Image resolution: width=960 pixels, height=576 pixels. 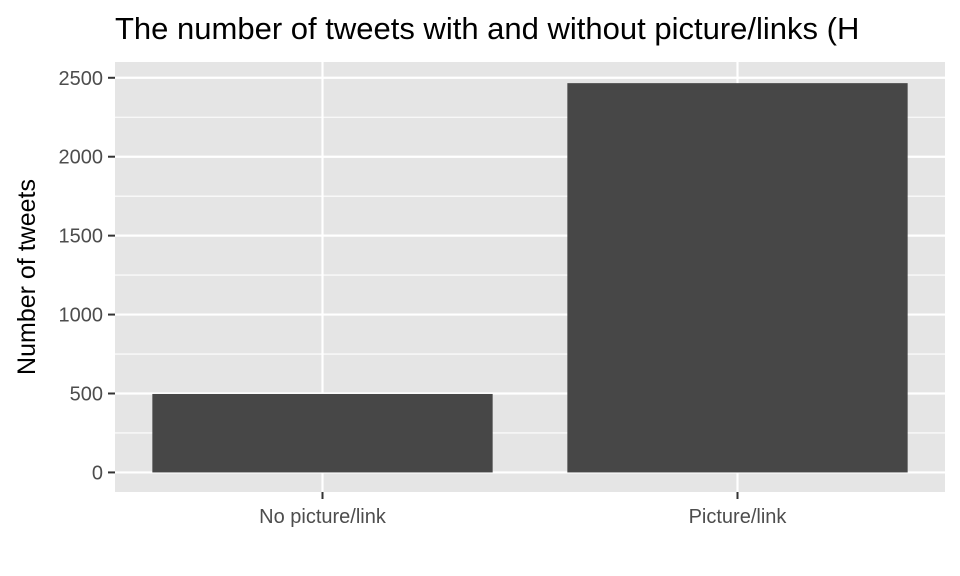 What do you see at coordinates (87, 276) in the screenshot?
I see `y-axis: 0 500 1000 1500 2000 2500` at bounding box center [87, 276].